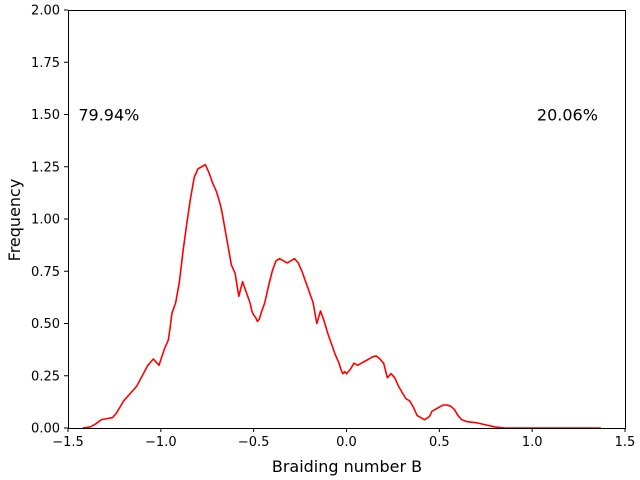 The image size is (640, 480). Describe the element at coordinates (439, 442) in the screenshot. I see `x-tick-label: 0.5` at that location.